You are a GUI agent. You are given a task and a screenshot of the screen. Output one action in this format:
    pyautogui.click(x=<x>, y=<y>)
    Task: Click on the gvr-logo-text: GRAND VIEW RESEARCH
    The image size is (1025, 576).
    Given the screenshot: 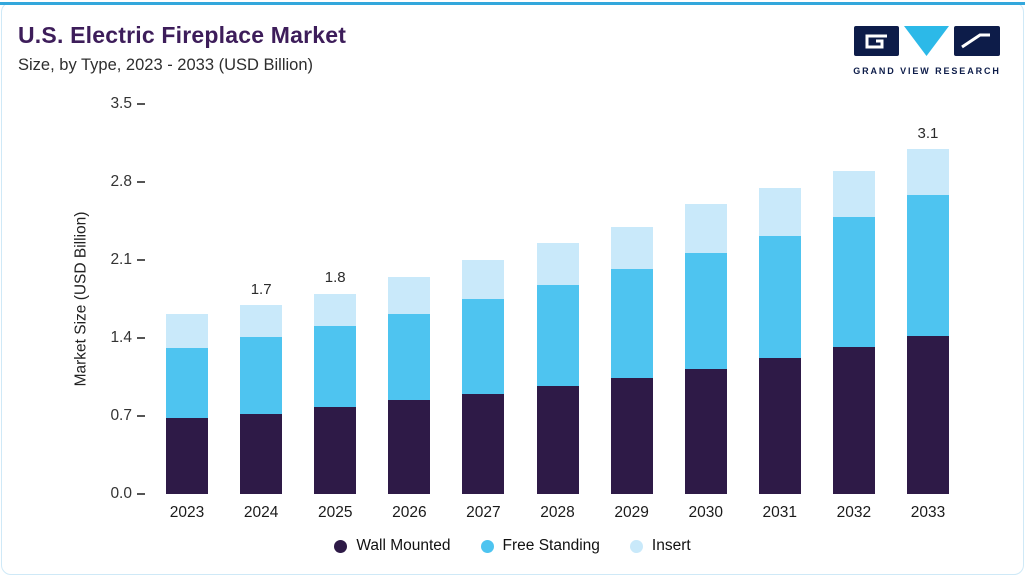 What is the action you would take?
    pyautogui.click(x=927, y=71)
    